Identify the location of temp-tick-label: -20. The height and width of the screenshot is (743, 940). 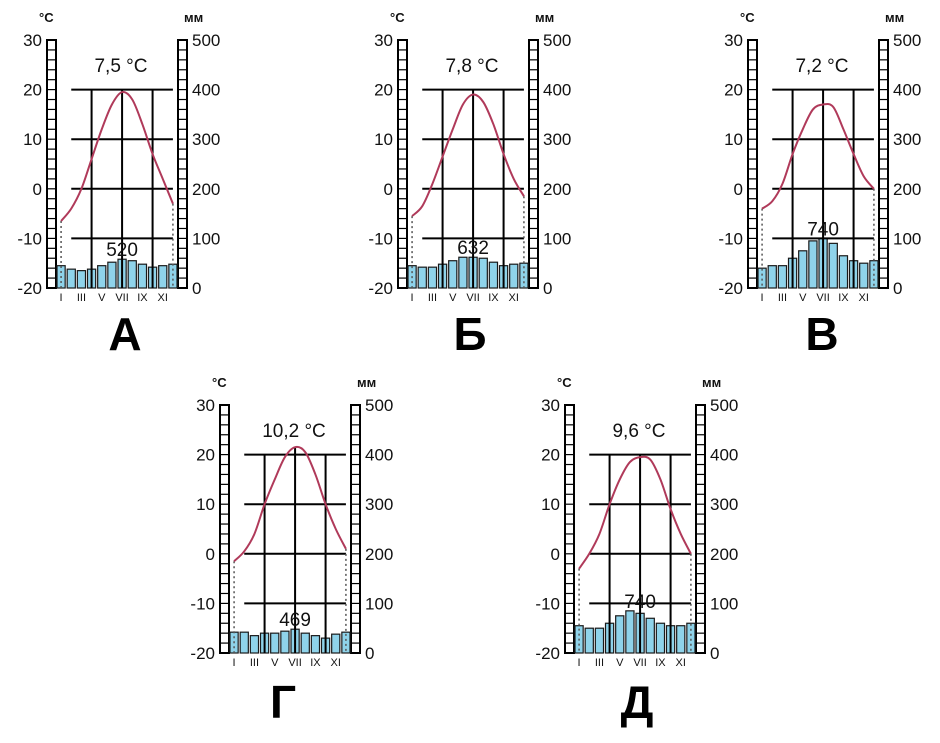
(380, 288).